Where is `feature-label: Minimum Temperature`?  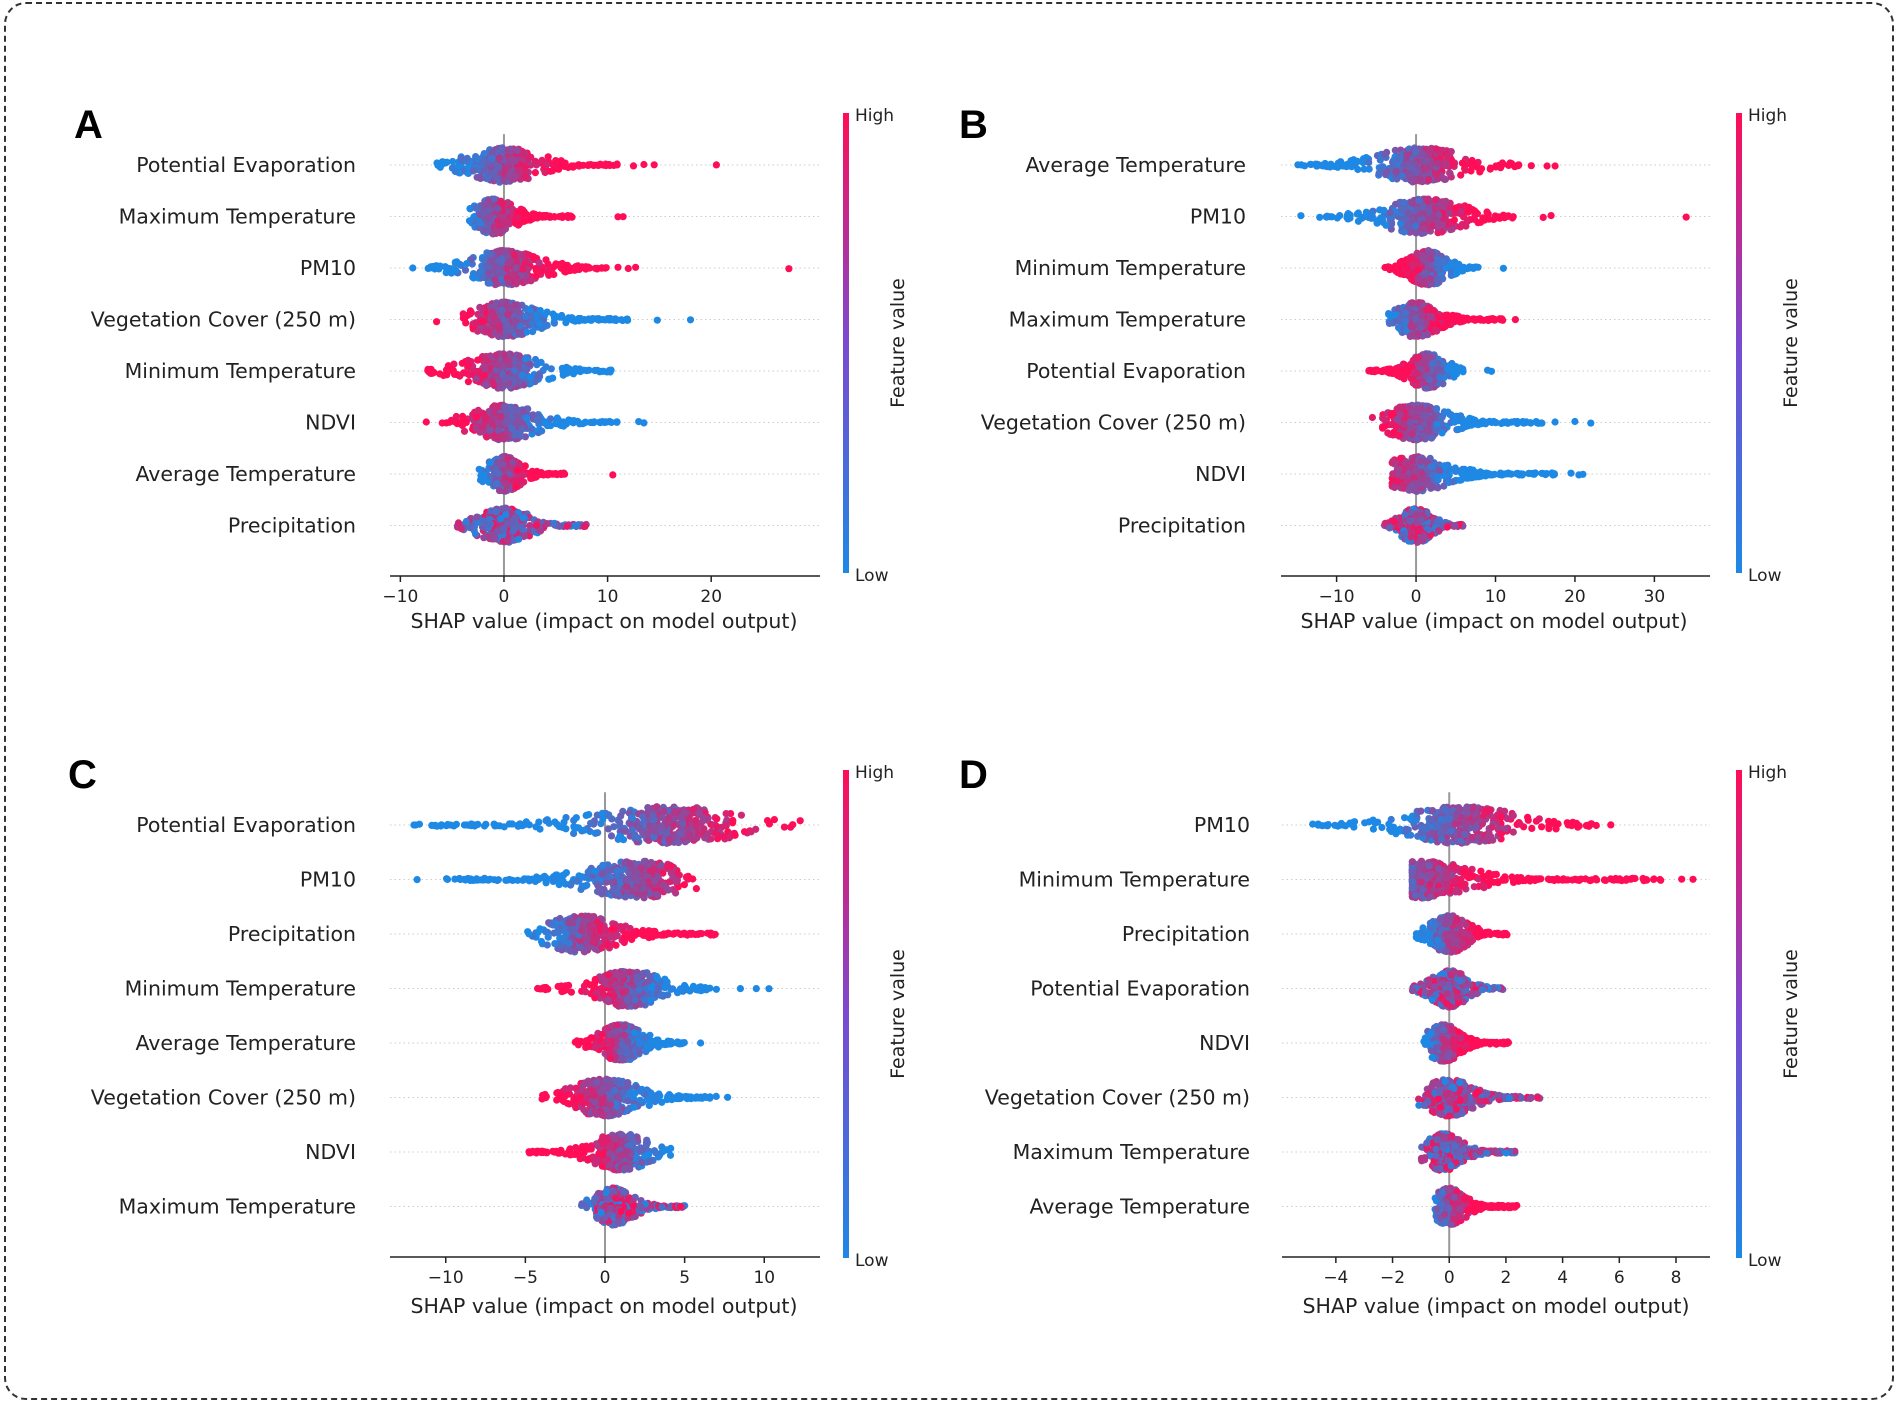 feature-label: Minimum Temperature is located at coordinates (240, 371).